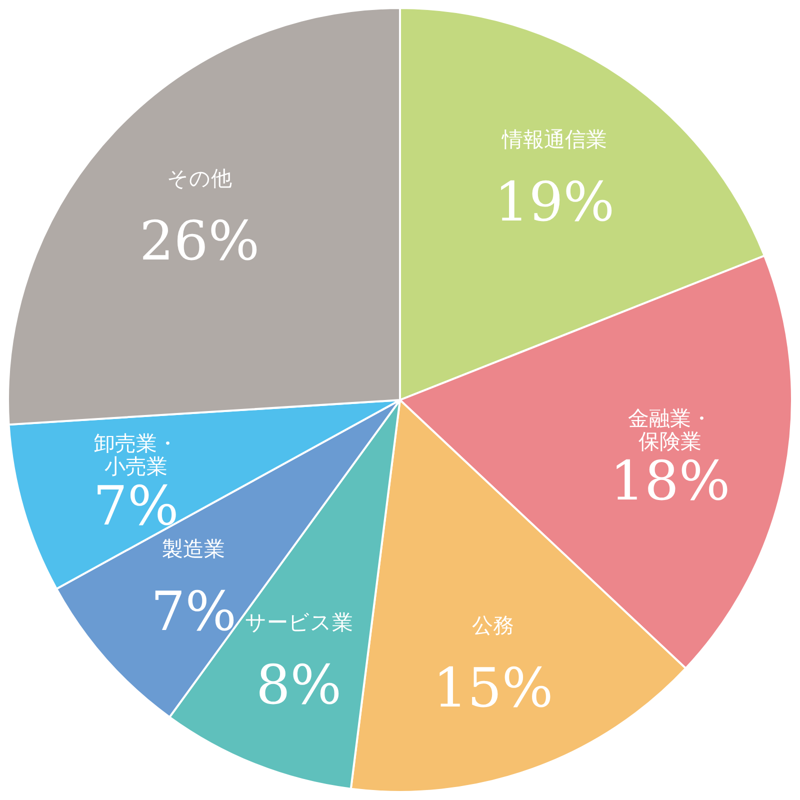 The width and height of the screenshot is (800, 800). Describe the element at coordinates (493, 688) in the screenshot. I see `data-label: 15%` at that location.